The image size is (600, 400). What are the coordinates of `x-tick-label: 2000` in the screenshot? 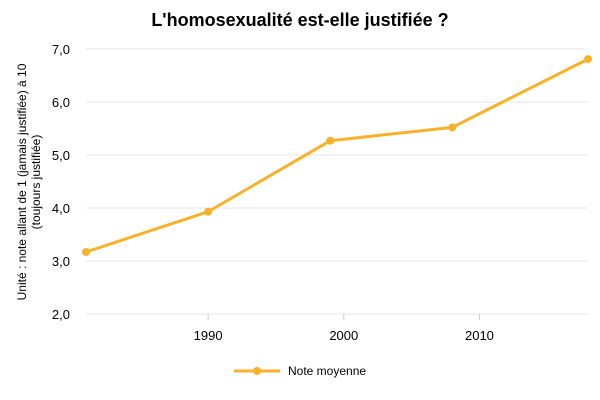 It's located at (343, 335).